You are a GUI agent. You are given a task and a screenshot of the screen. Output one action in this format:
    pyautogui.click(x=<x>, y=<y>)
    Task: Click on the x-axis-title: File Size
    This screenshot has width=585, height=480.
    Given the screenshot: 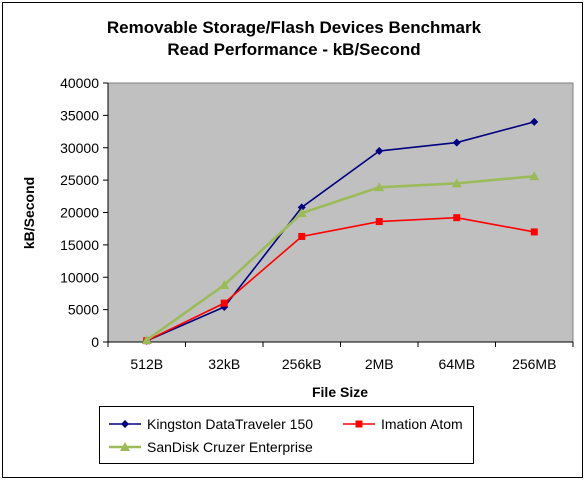 What is the action you would take?
    pyautogui.click(x=340, y=392)
    